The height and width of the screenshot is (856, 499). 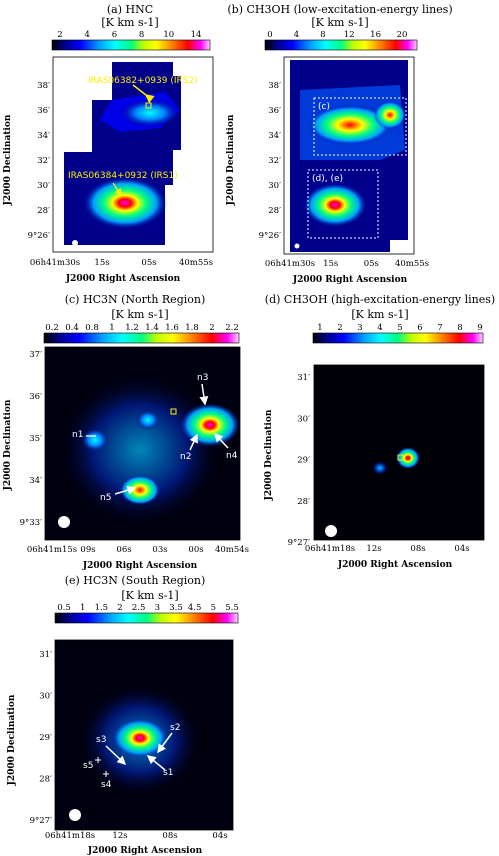 I want to click on x-tick-label: 06h41m30s, so click(x=290, y=264).